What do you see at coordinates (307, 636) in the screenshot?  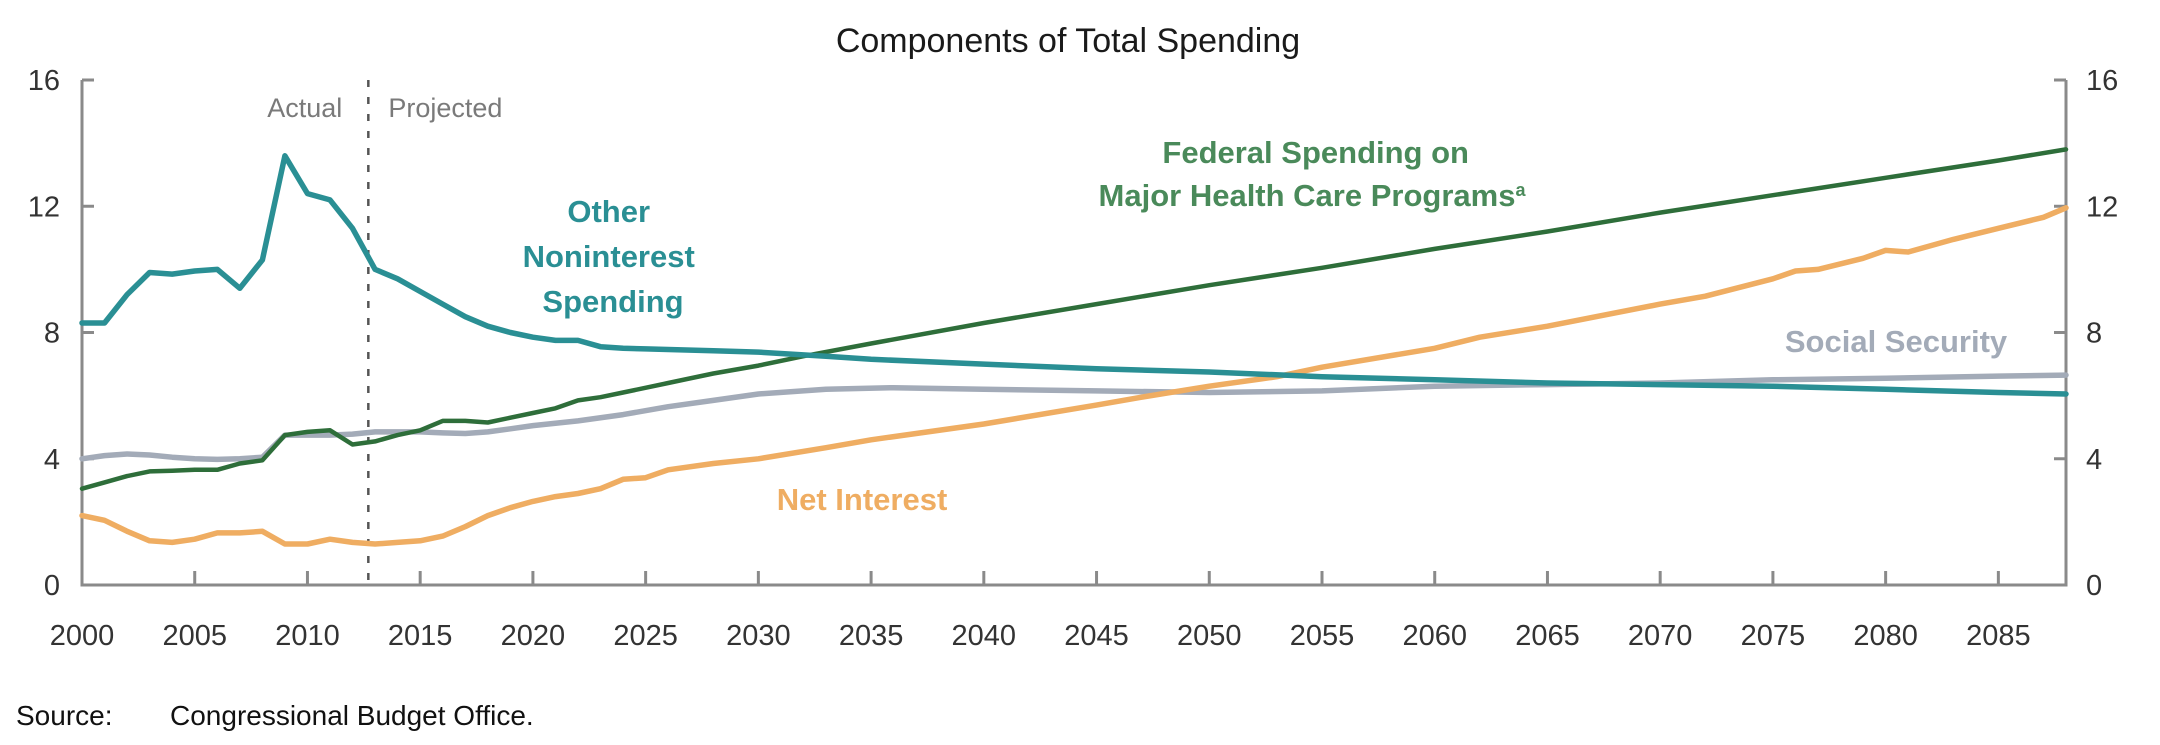 I see `x-tick-label: 2010` at bounding box center [307, 636].